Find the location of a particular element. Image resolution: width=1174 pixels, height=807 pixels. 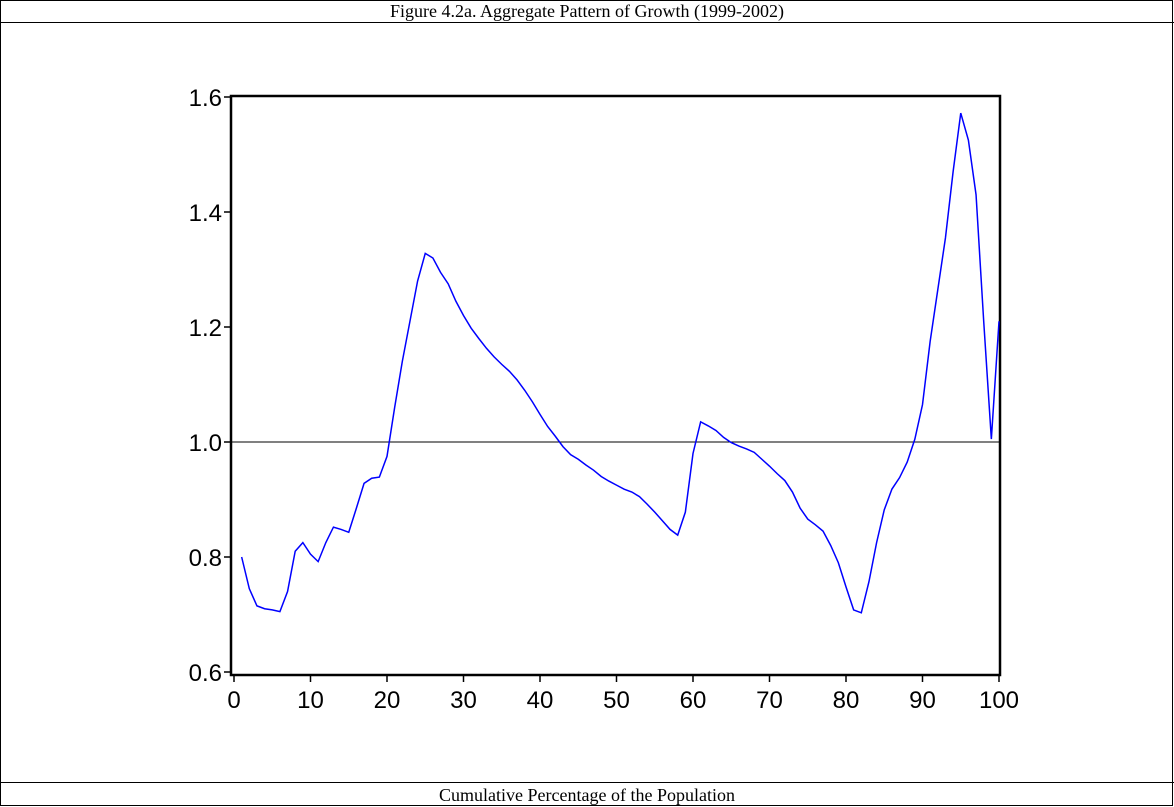

y-tick-label: 1.6 is located at coordinates (205, 98).